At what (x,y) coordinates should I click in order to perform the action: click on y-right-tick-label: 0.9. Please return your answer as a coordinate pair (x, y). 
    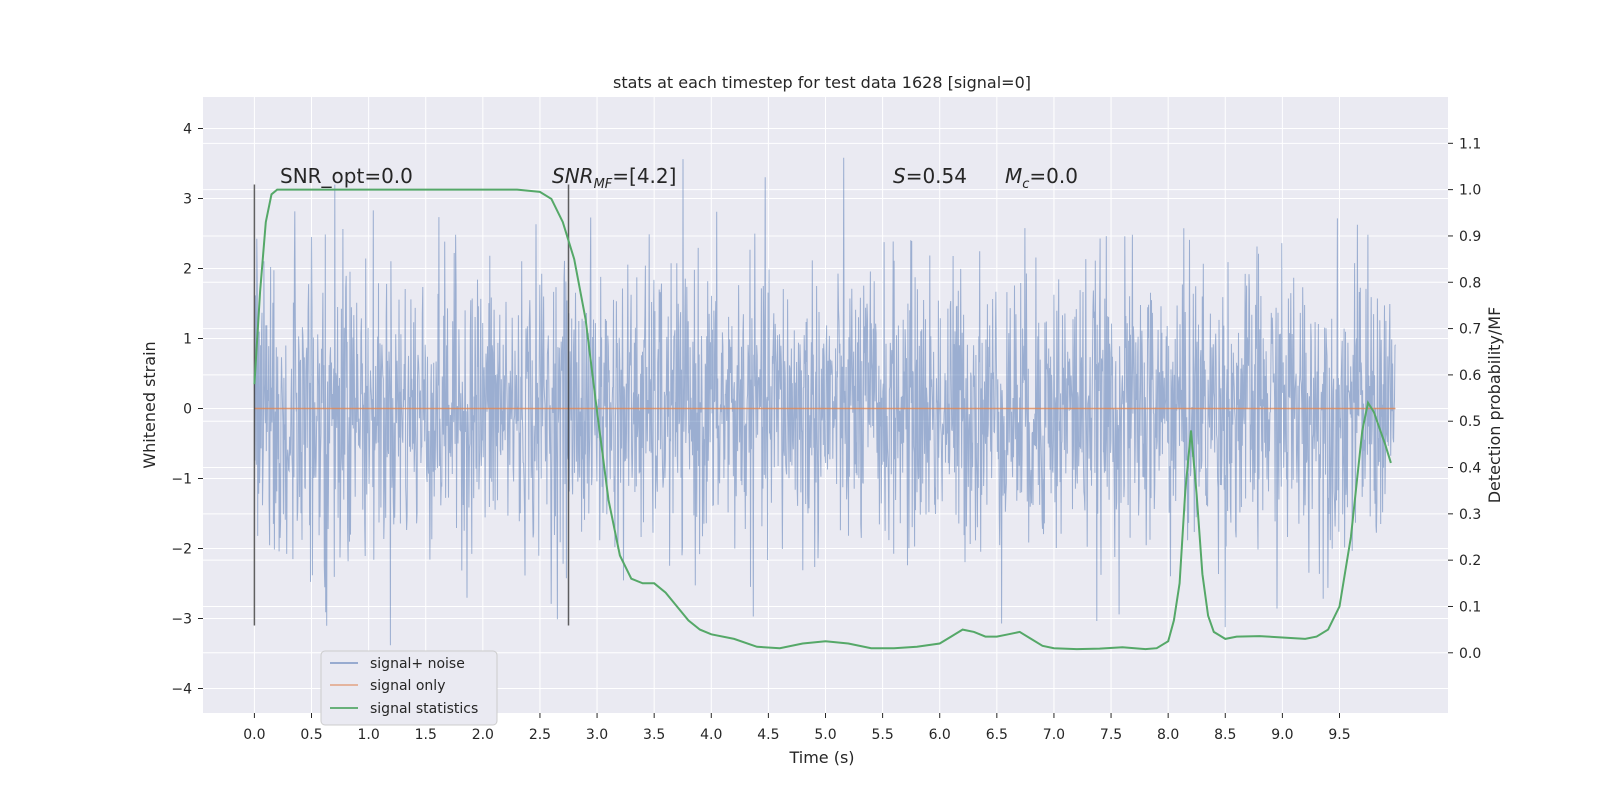
    Looking at the image, I should click on (1470, 237).